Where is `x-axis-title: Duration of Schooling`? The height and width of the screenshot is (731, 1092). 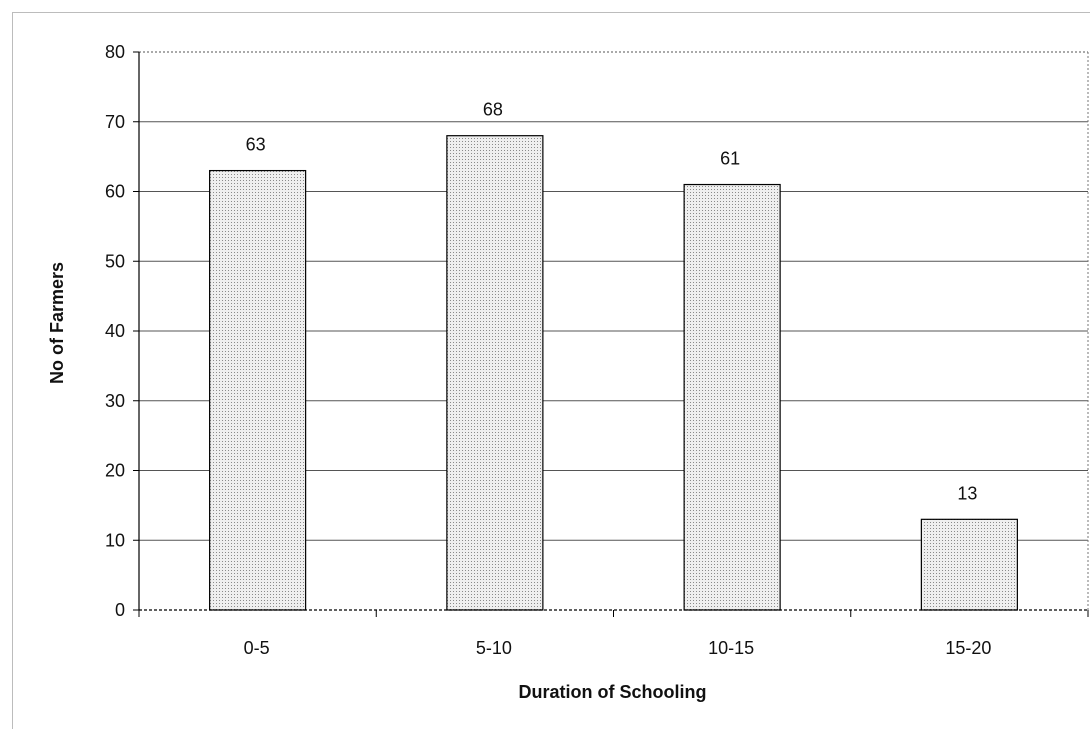
x-axis-title: Duration of Schooling is located at coordinates (613, 692).